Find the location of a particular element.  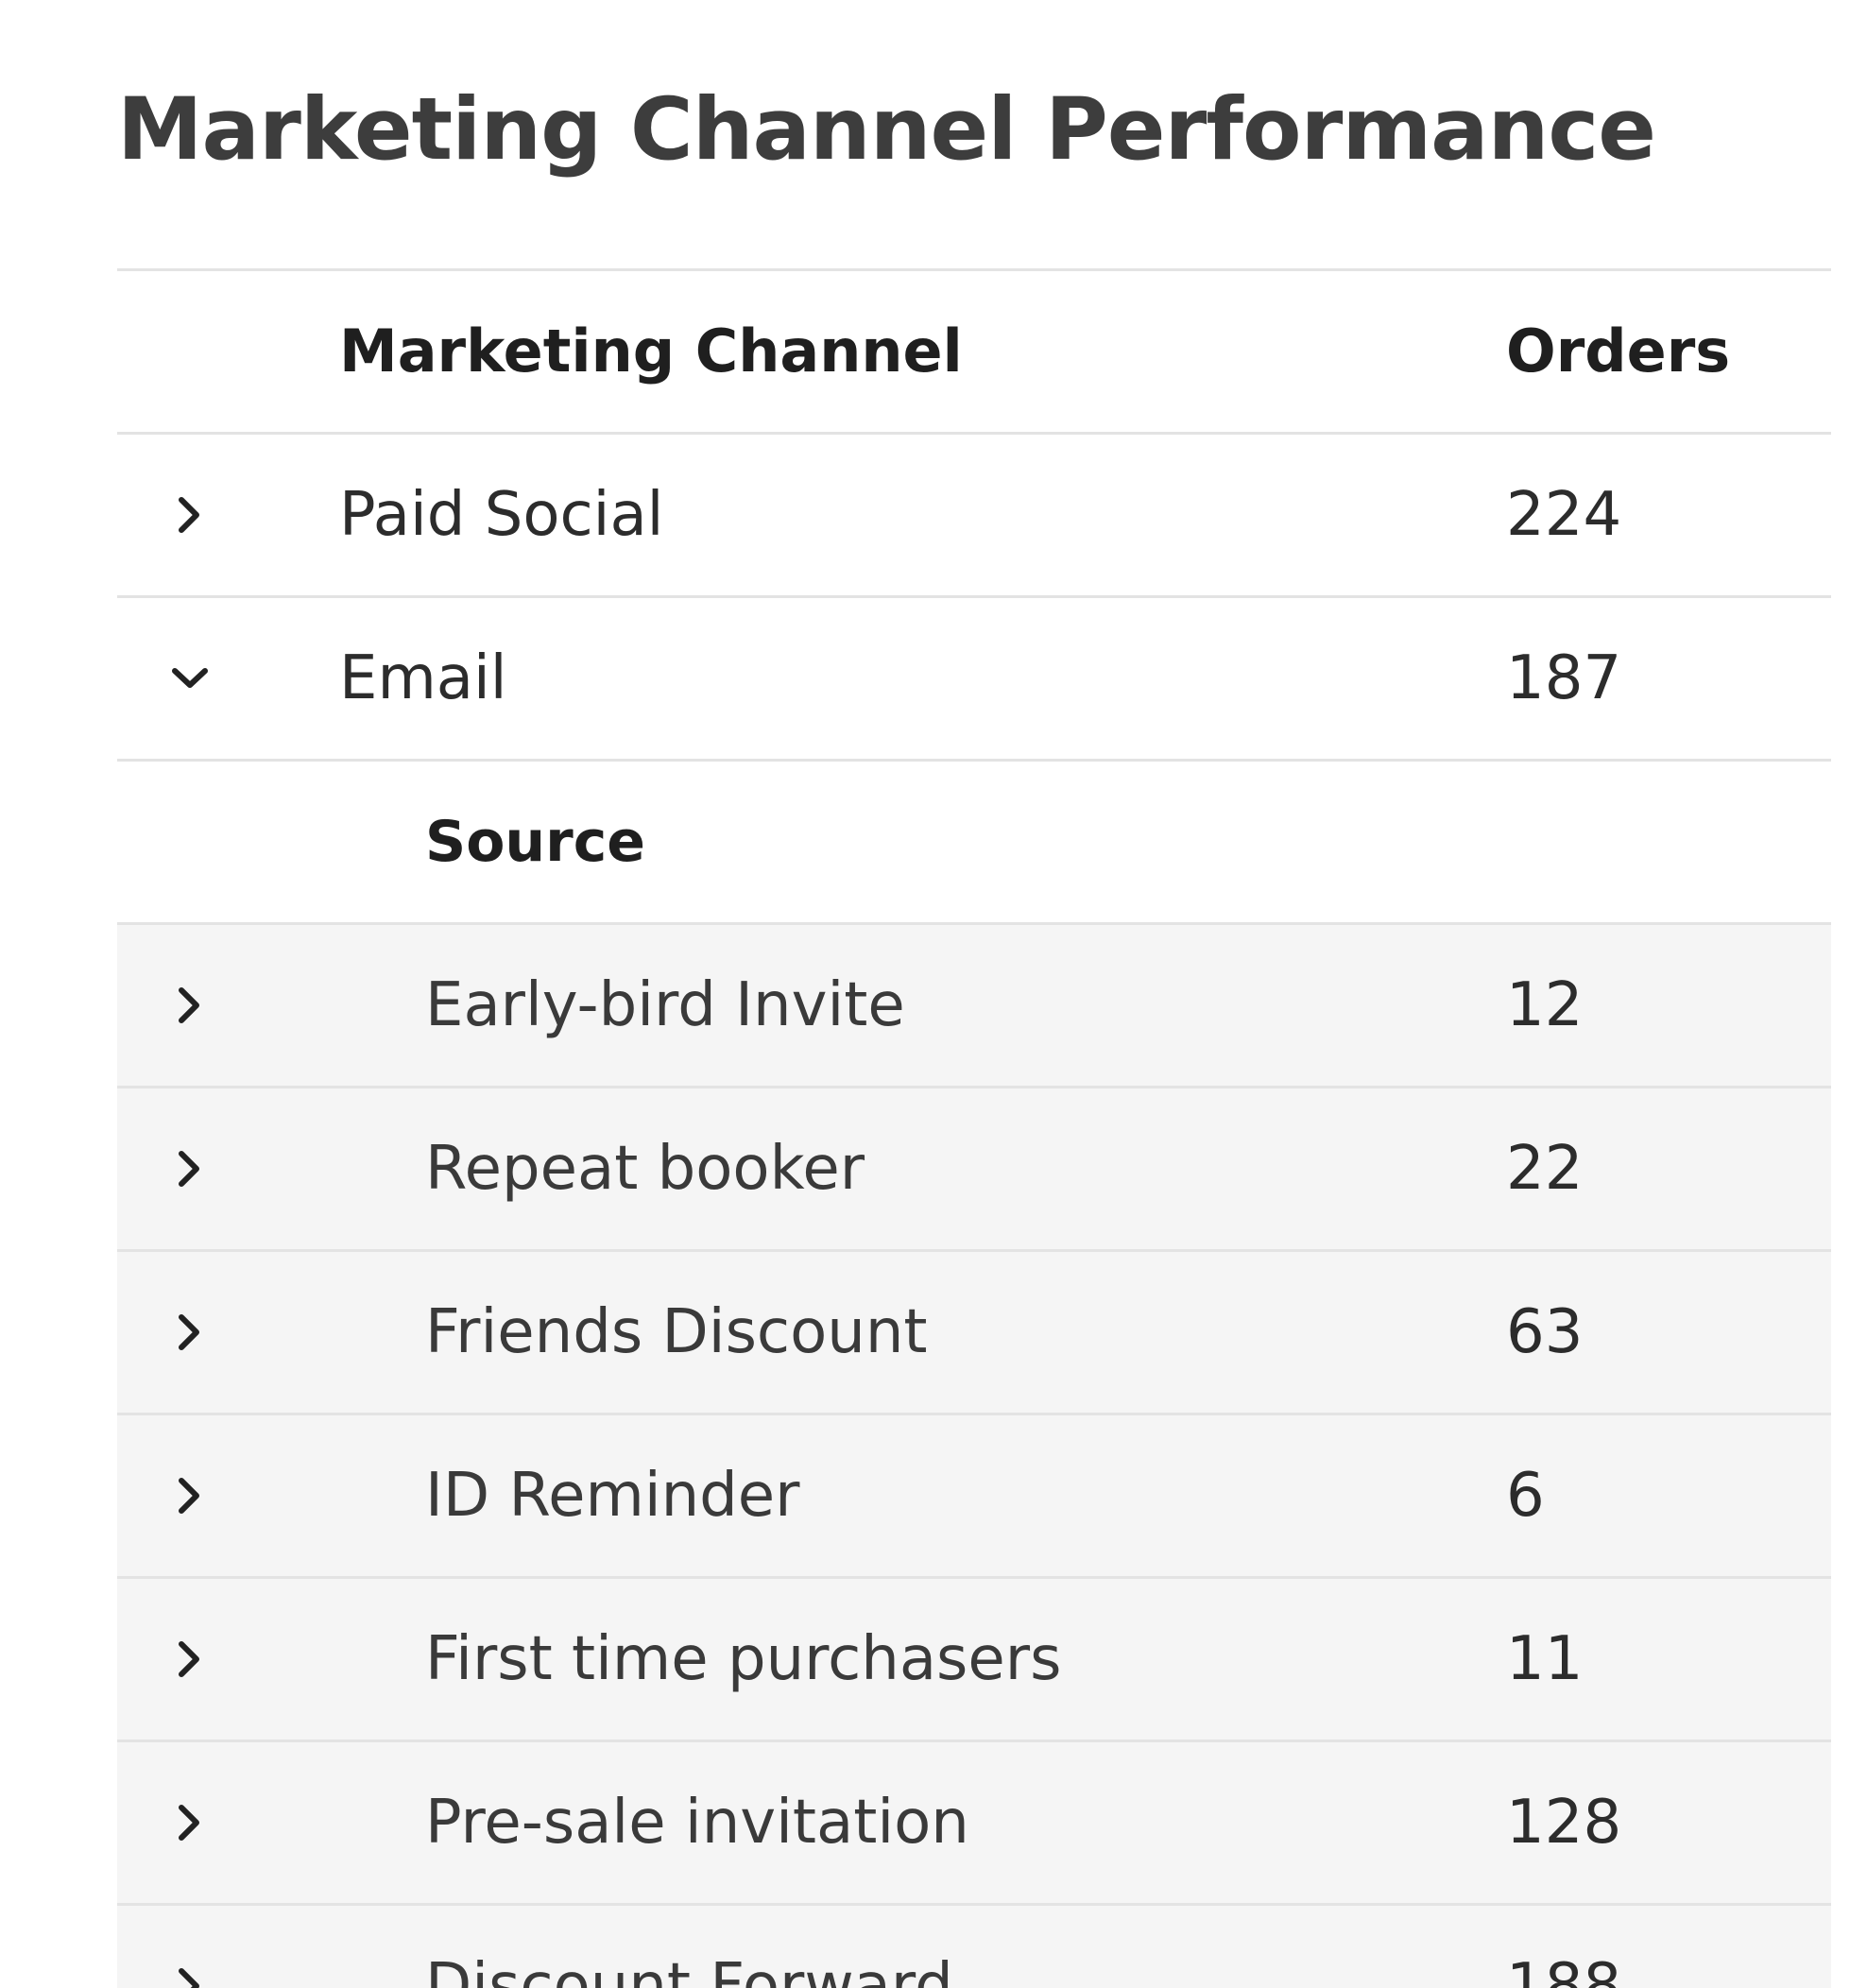

table-row: First time purchasers 11 is located at coordinates (974, 1661).